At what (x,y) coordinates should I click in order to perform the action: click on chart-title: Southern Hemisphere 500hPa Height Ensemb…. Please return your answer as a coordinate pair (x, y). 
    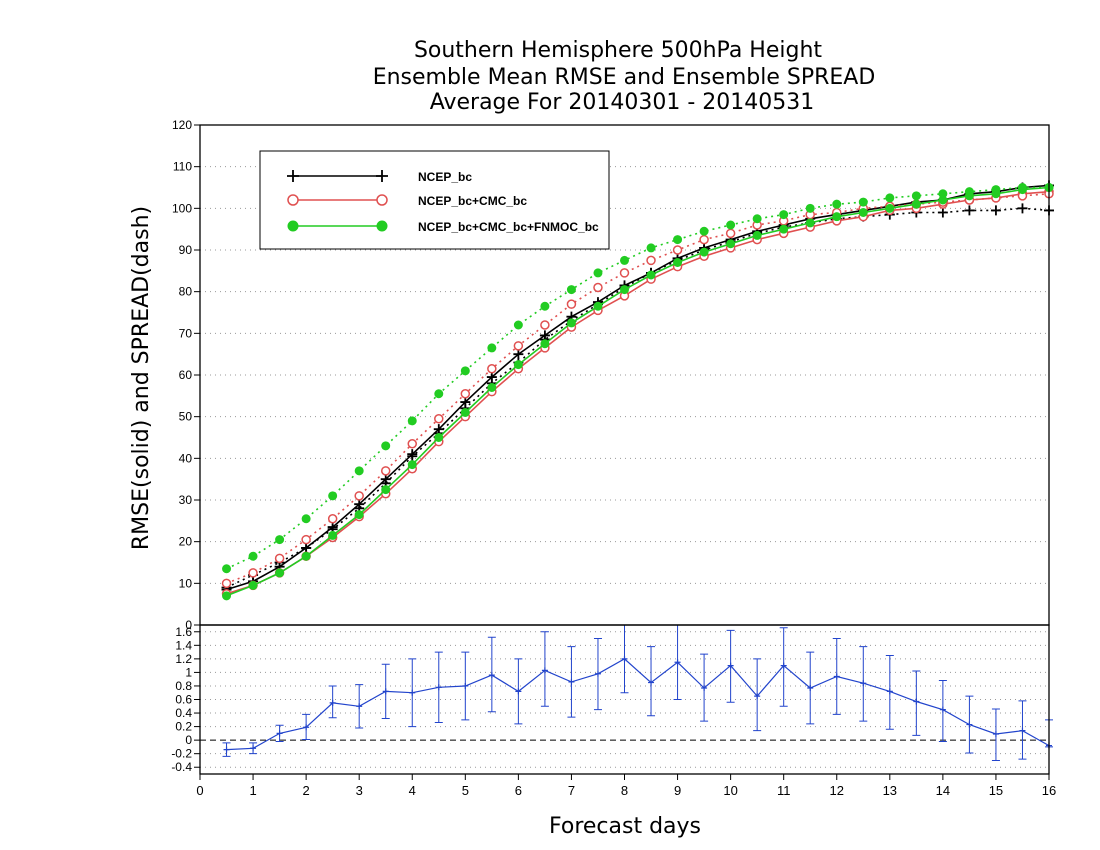
    Looking at the image, I should click on (624, 76).